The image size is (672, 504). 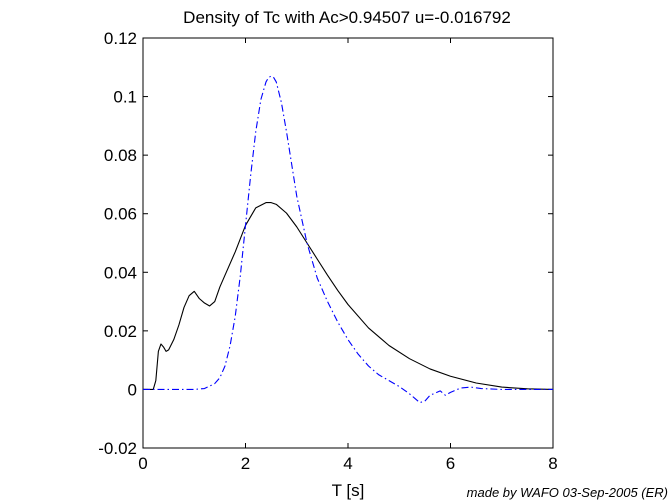 What do you see at coordinates (552, 463) in the screenshot?
I see `x-tick-label: 8` at bounding box center [552, 463].